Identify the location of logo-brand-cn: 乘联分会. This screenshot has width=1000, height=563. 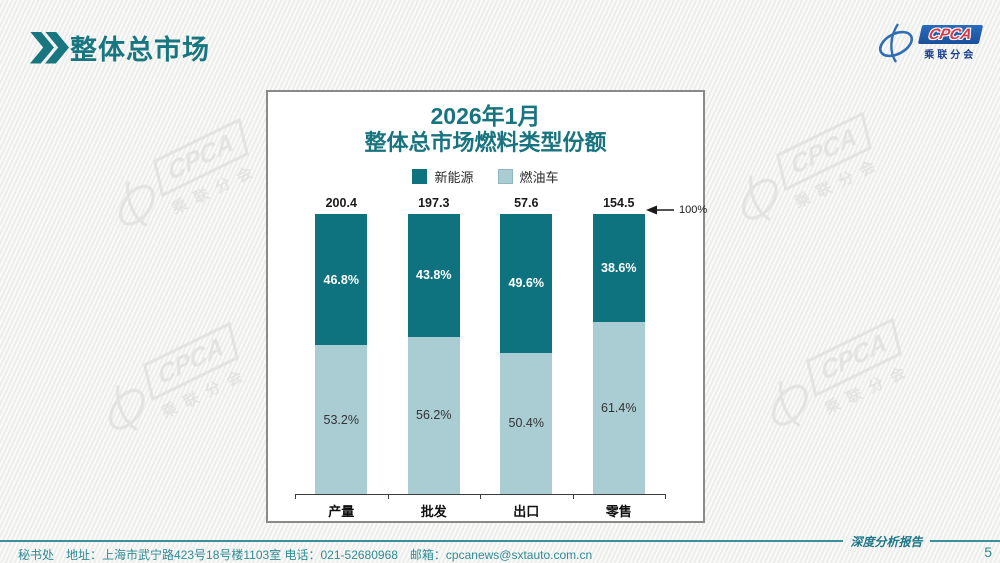
(950, 55).